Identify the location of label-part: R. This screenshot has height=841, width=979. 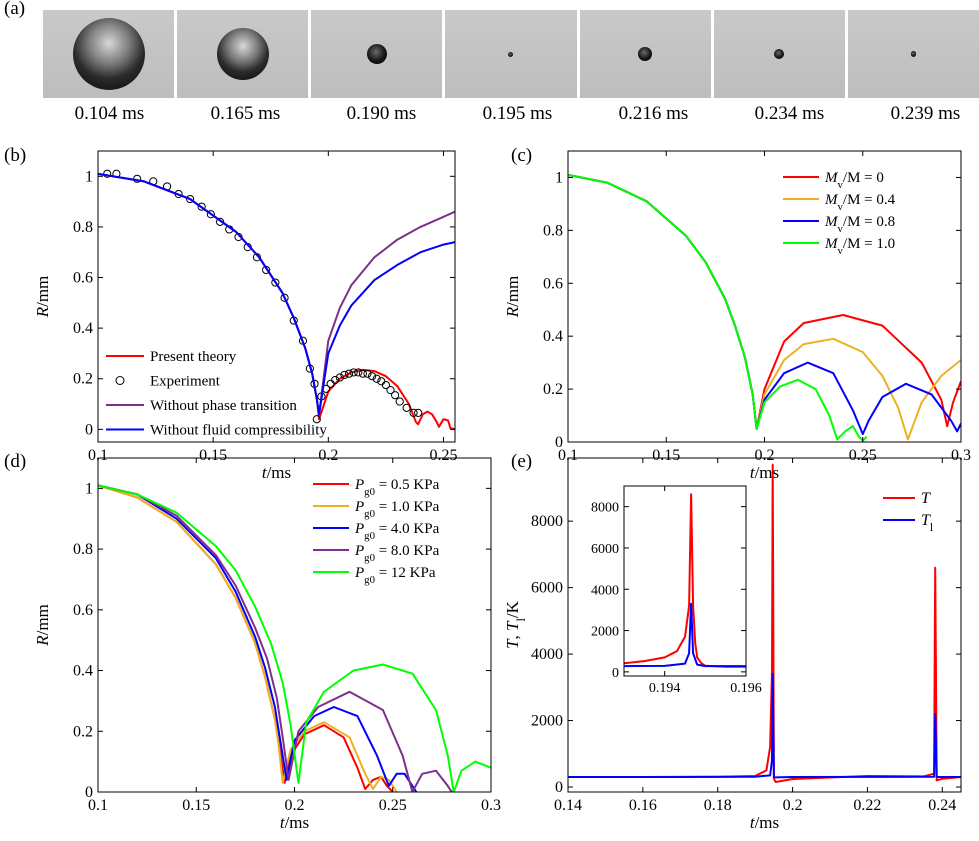
(512, 312).